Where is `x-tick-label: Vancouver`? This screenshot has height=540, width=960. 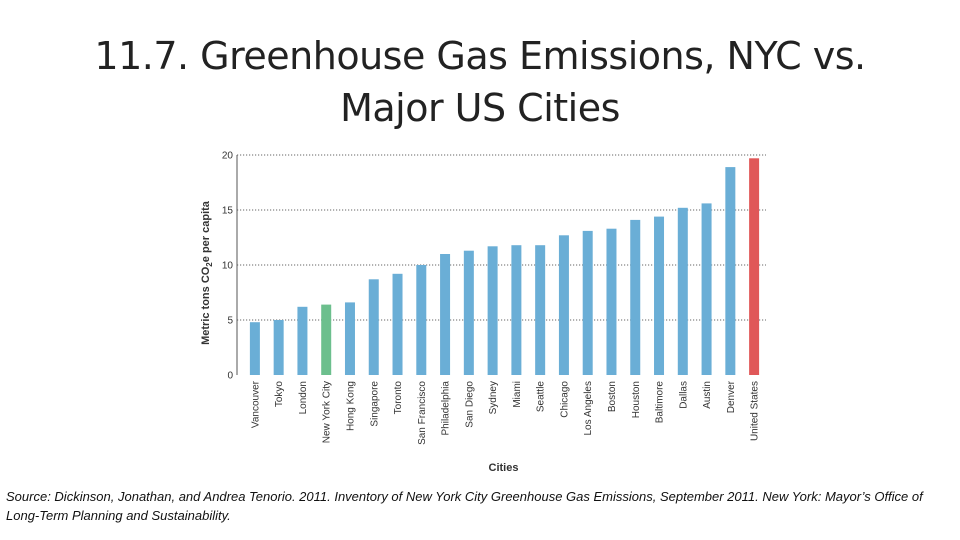 x-tick-label: Vancouver is located at coordinates (255, 404).